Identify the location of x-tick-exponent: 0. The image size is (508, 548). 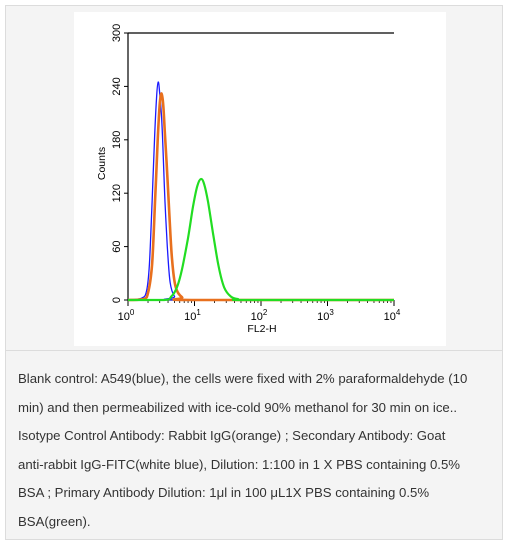
(132, 312).